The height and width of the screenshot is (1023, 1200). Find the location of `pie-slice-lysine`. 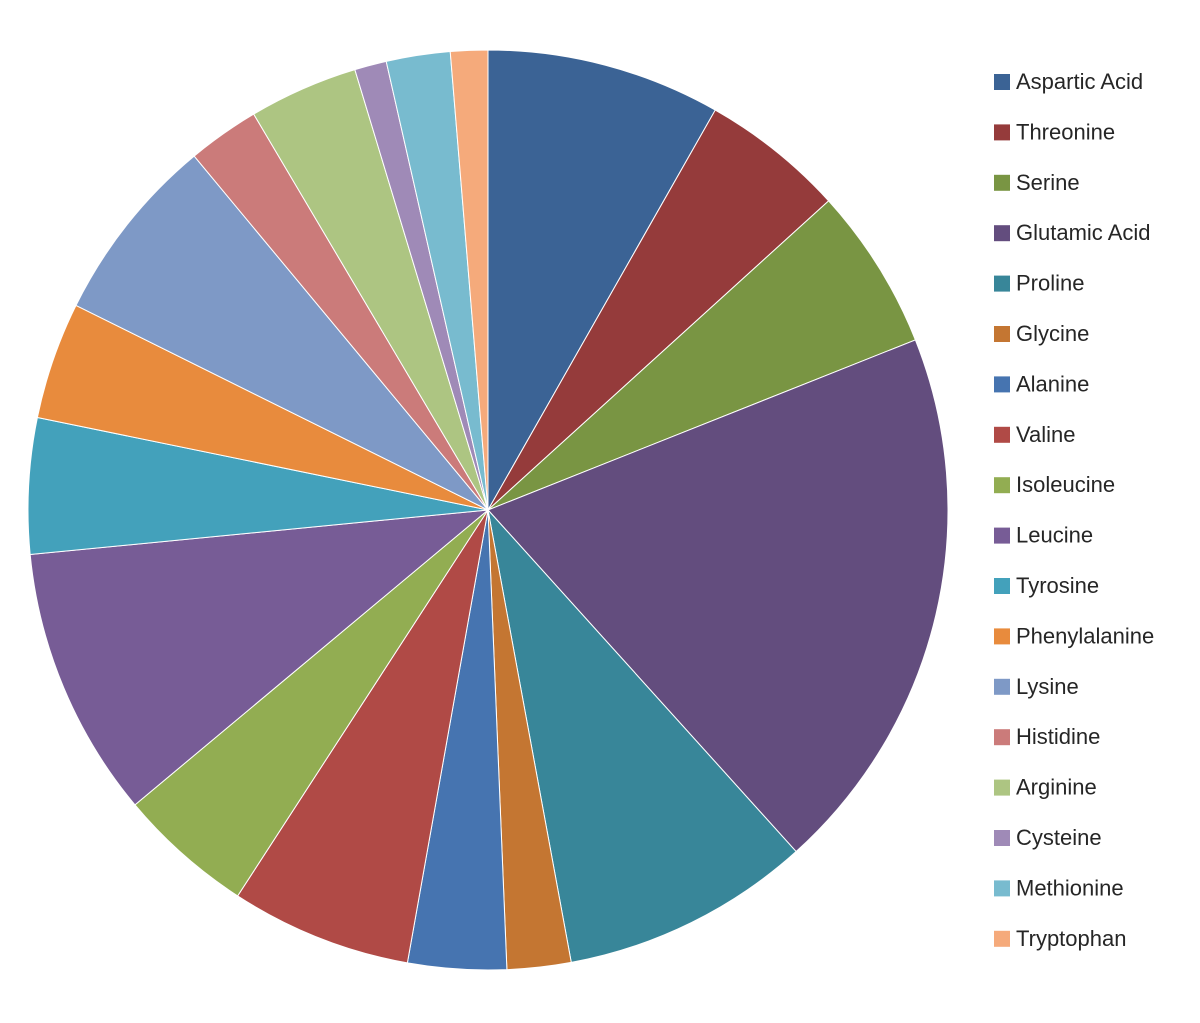

pie-slice-lysine is located at coordinates (282, 333).